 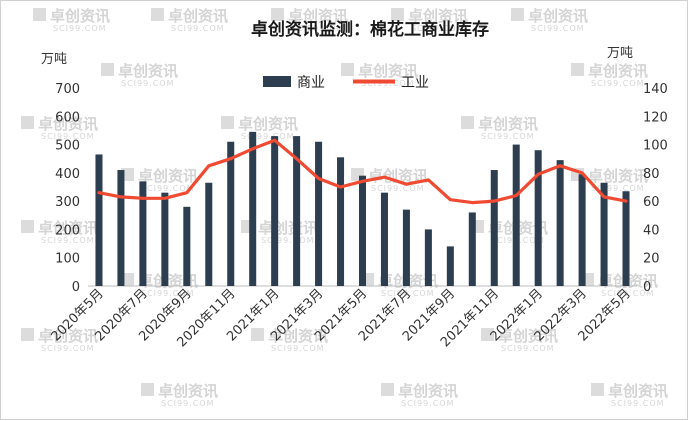 I want to click on left-tick-label: 0, so click(x=76, y=287).